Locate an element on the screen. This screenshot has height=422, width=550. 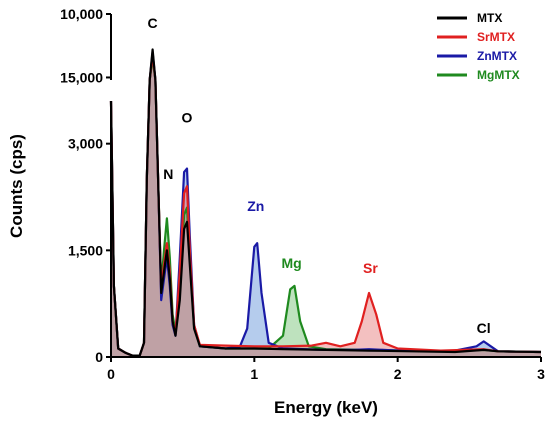
y-tick-label: 10,000 is located at coordinates (81, 14).